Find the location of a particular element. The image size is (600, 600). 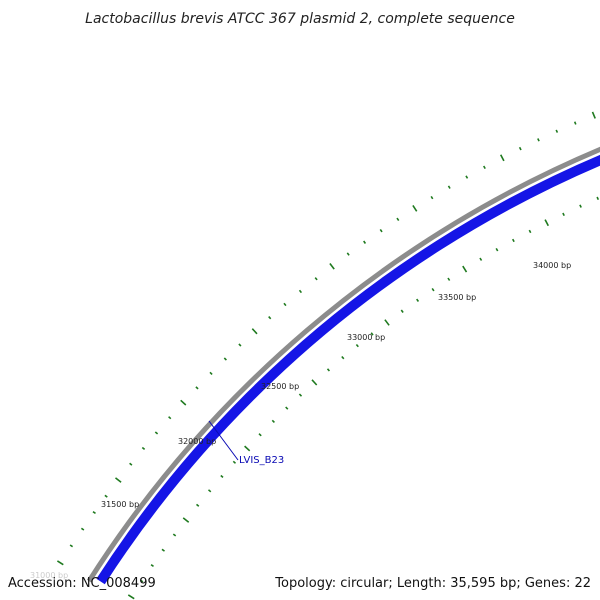

gene-label-leader is located at coordinates (223, 440).